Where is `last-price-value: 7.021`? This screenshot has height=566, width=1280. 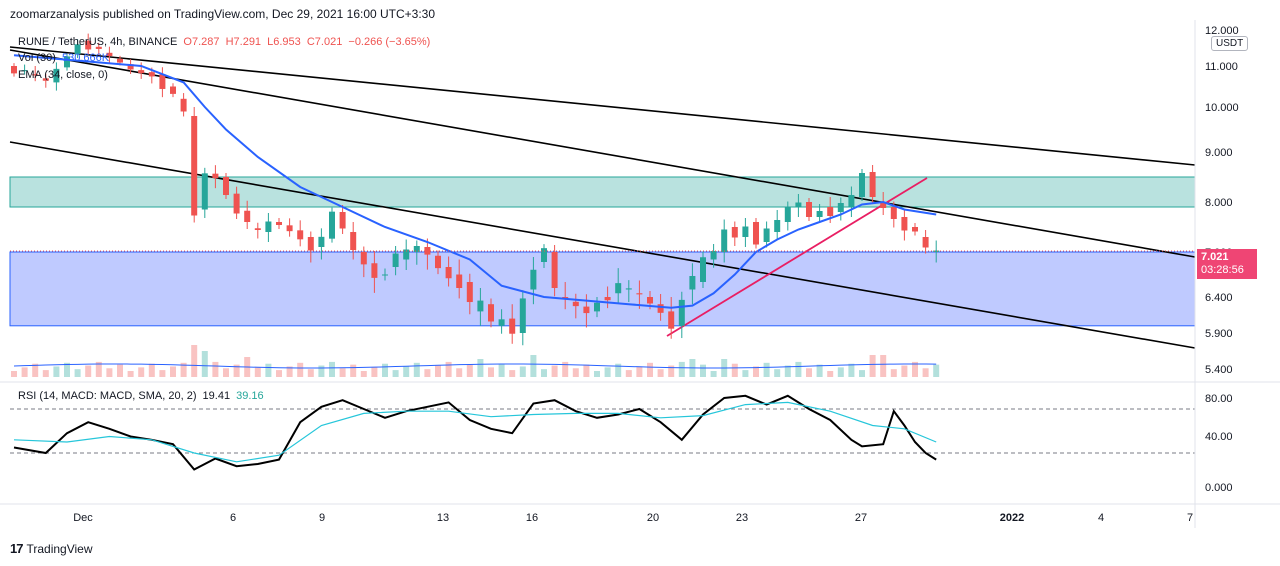 last-price-value: 7.021 is located at coordinates (1215, 257).